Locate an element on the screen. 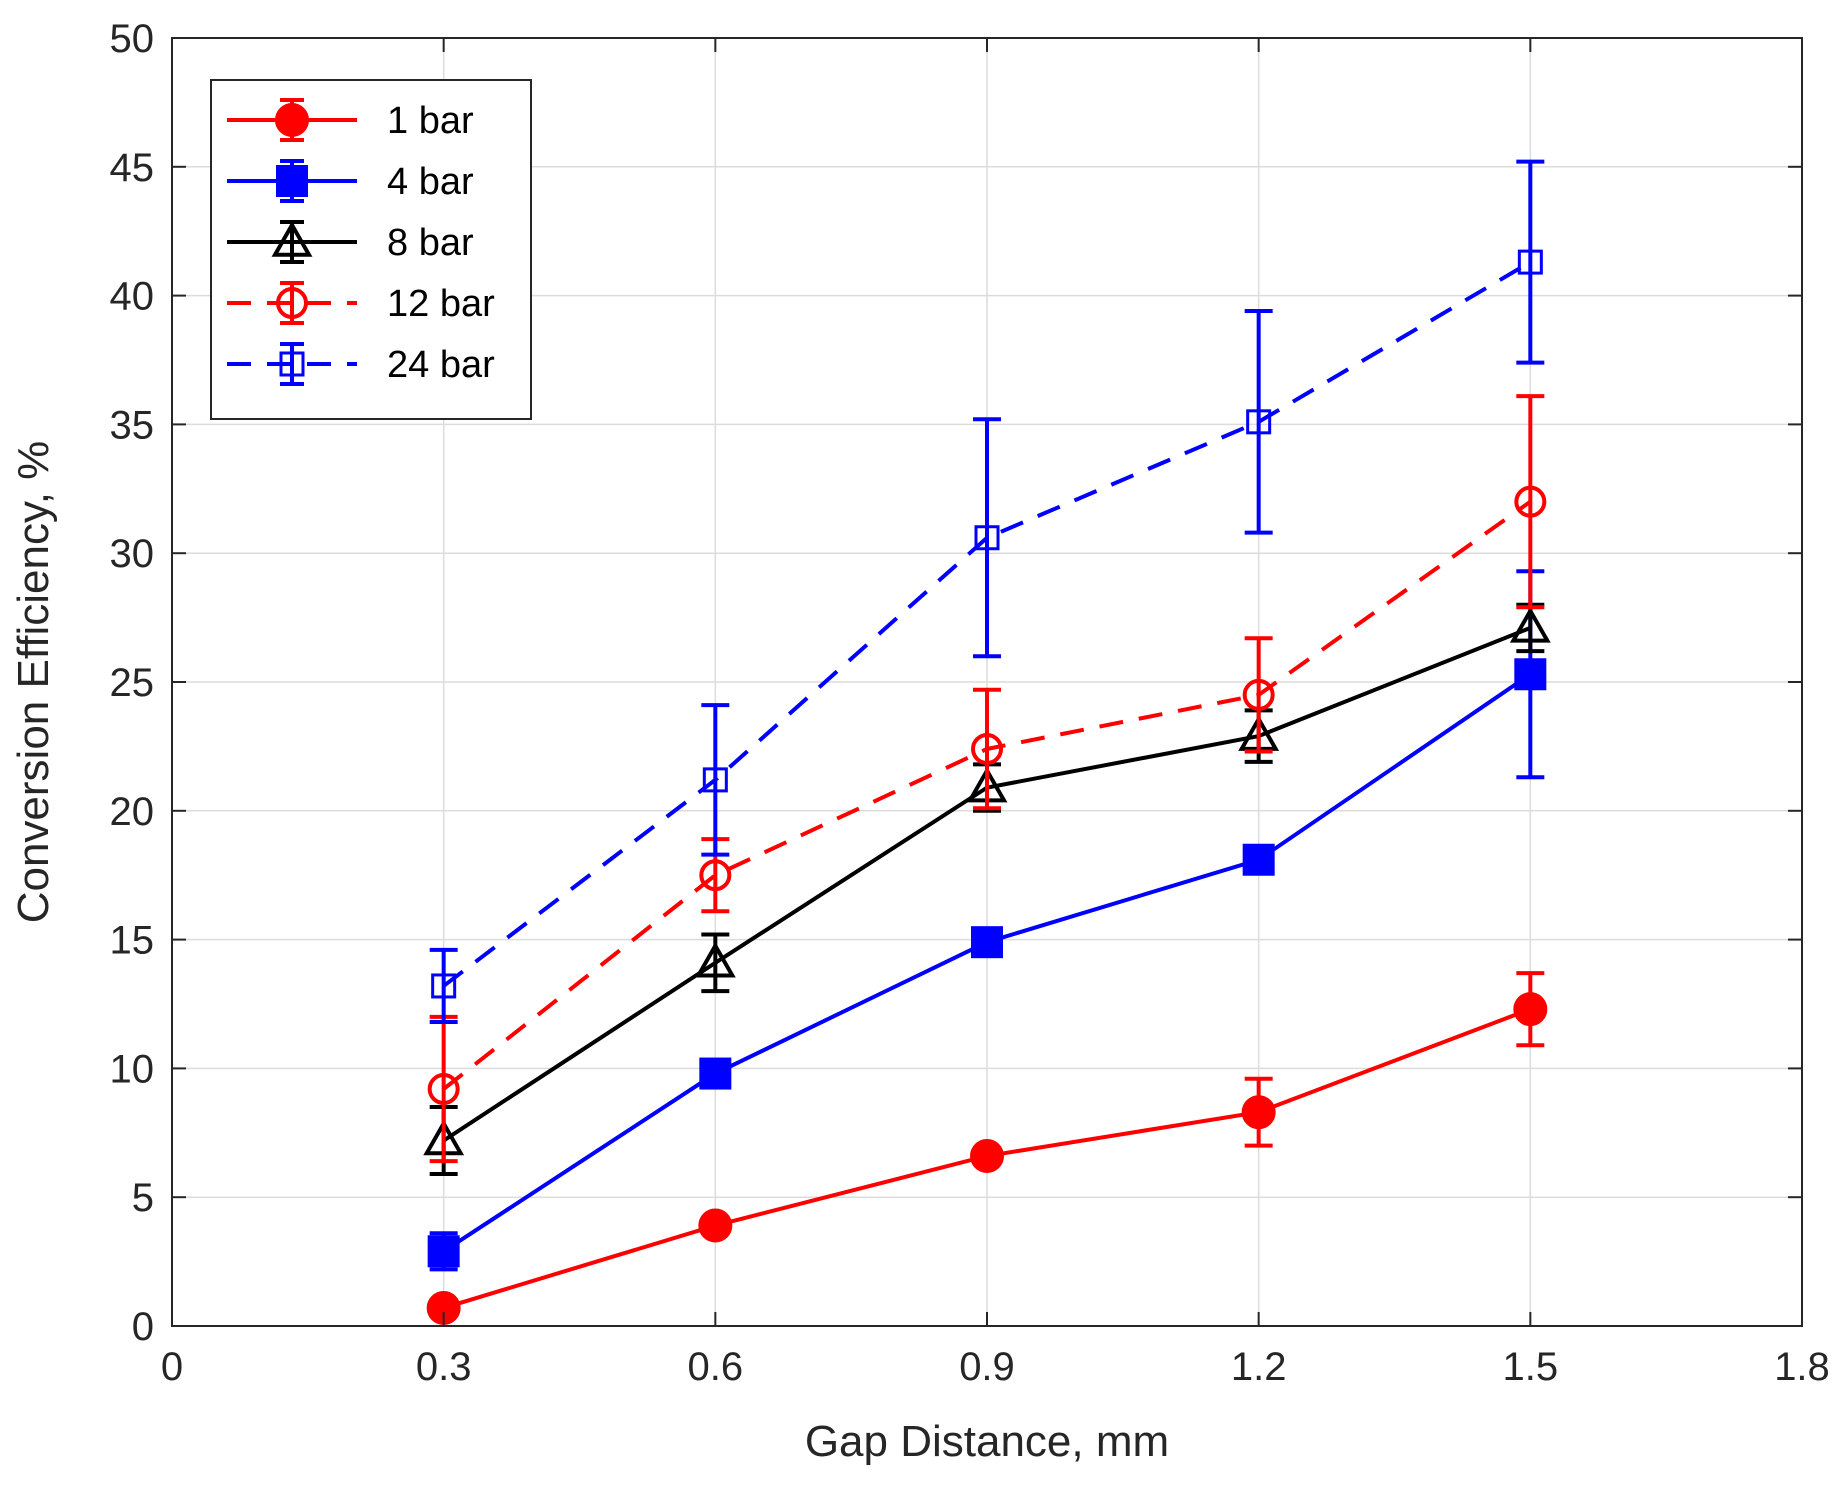 The height and width of the screenshot is (1492, 1841). legend-label: 24 bar is located at coordinates (441, 365).